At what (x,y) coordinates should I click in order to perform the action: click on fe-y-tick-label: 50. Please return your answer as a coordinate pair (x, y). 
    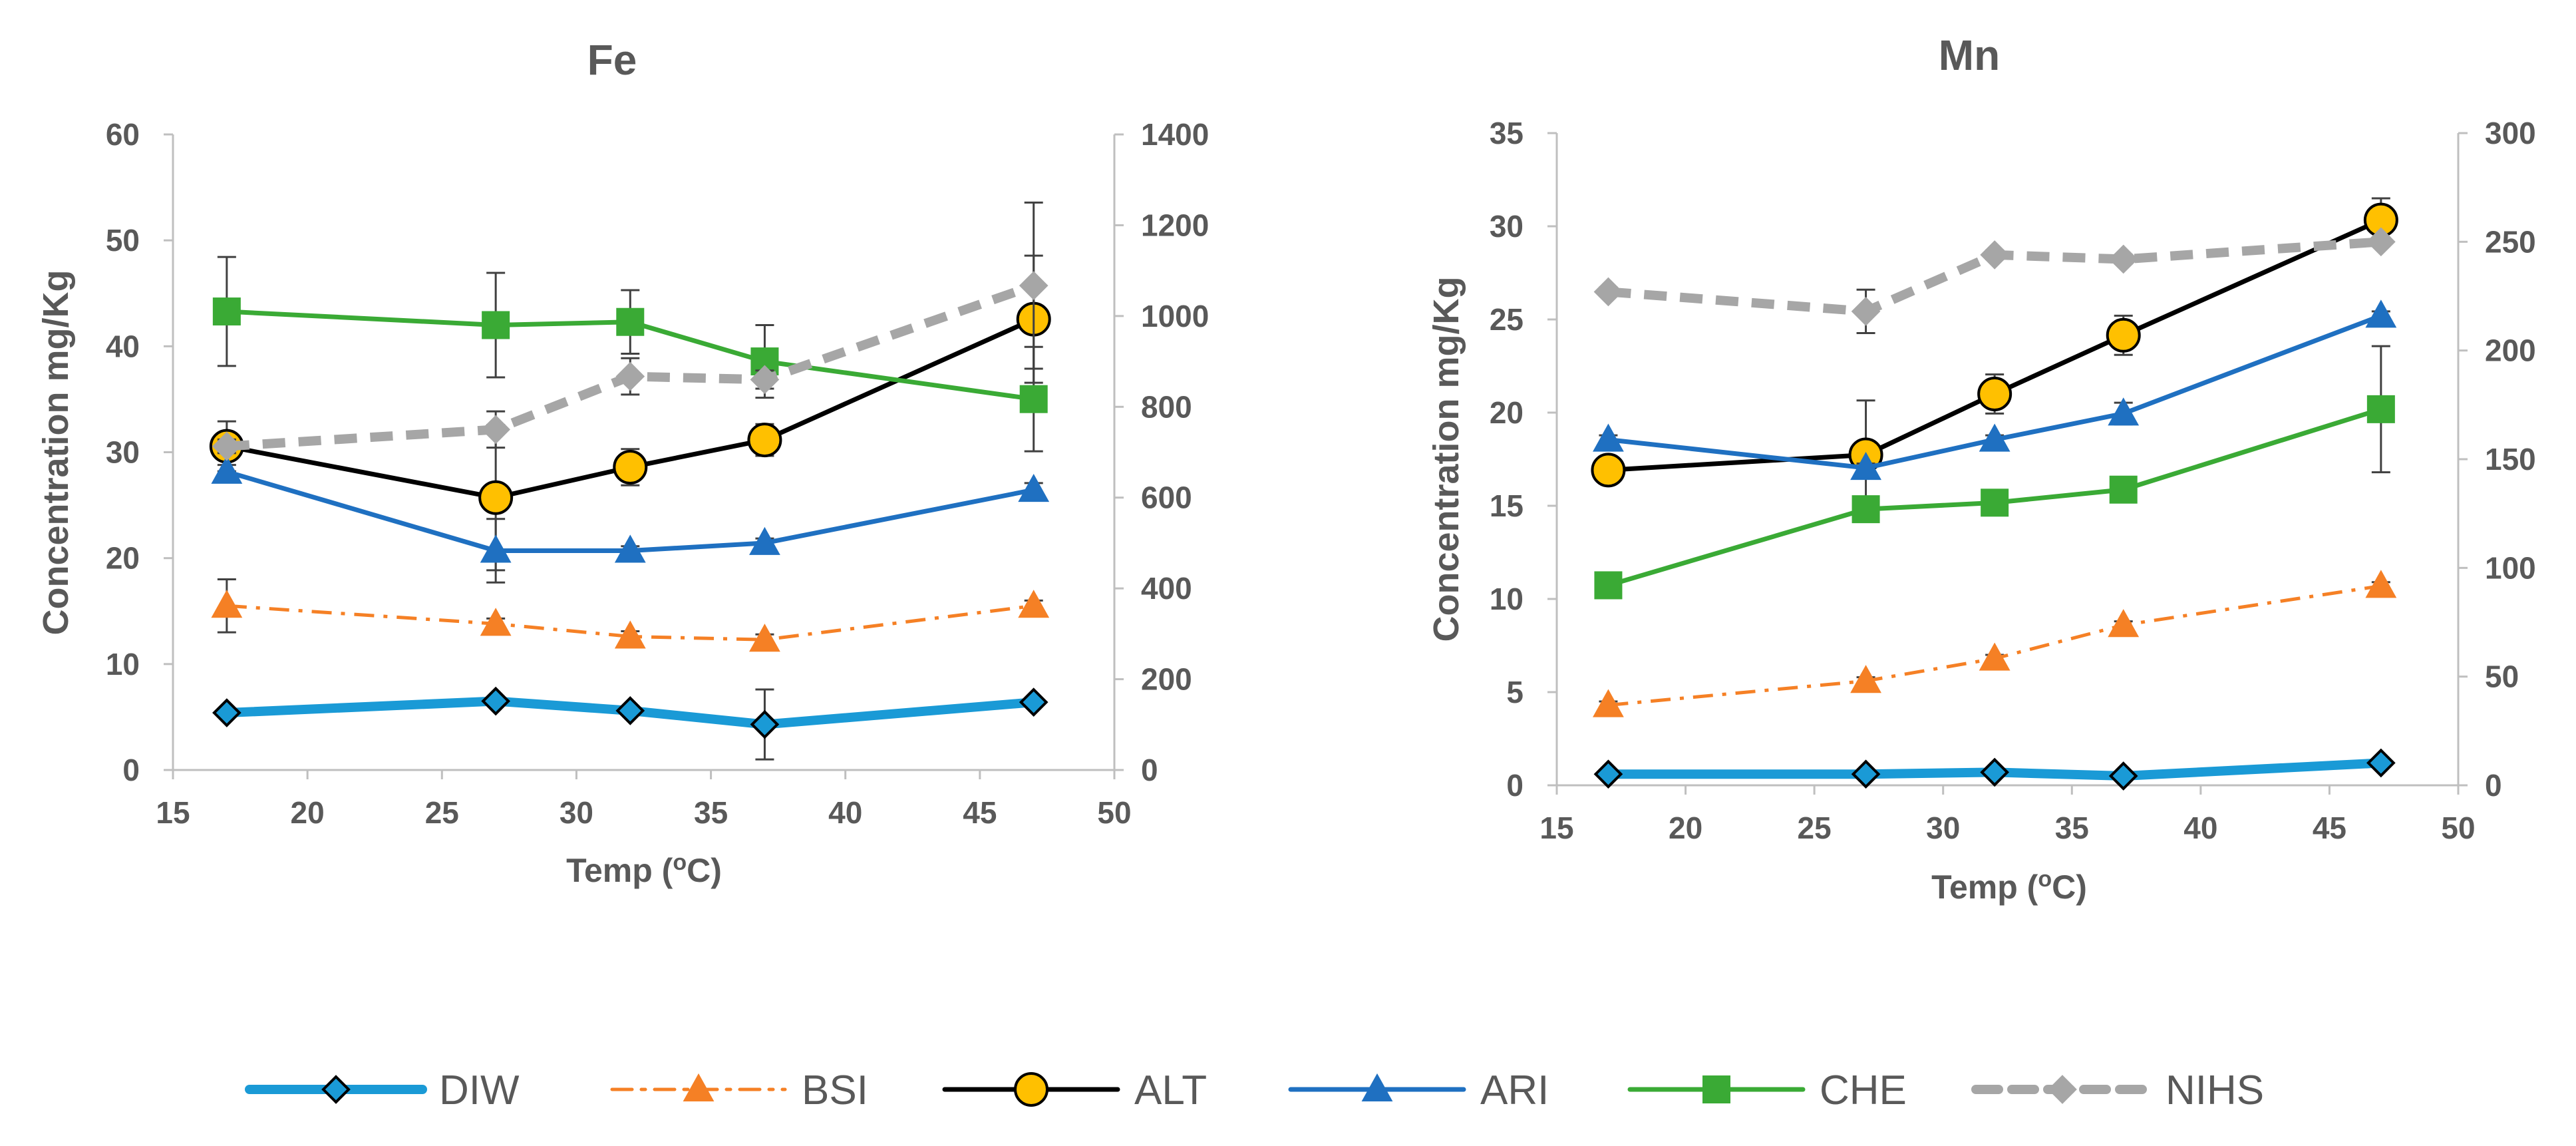
    Looking at the image, I should click on (123, 240).